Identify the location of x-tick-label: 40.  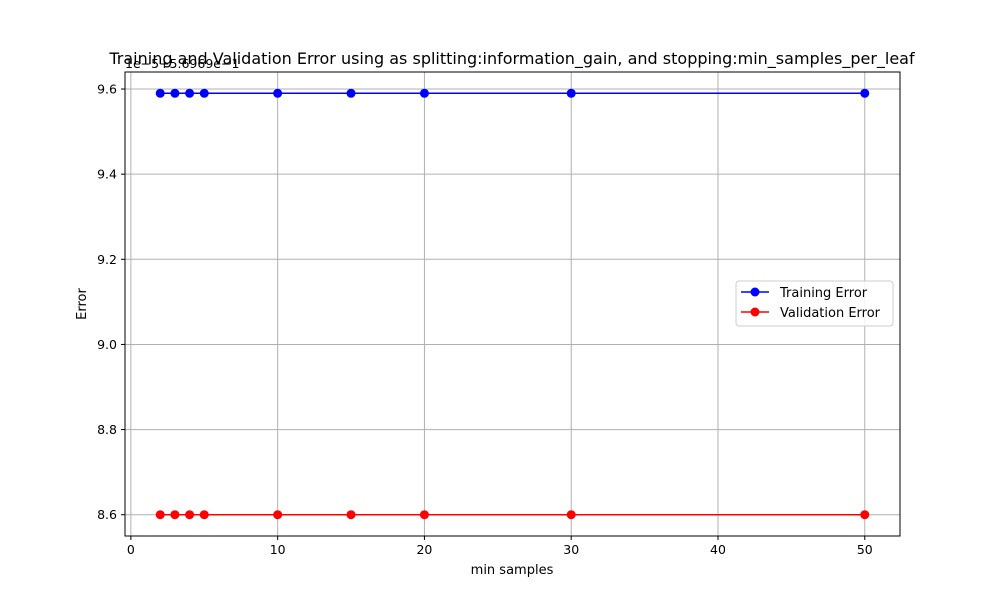
(718, 549).